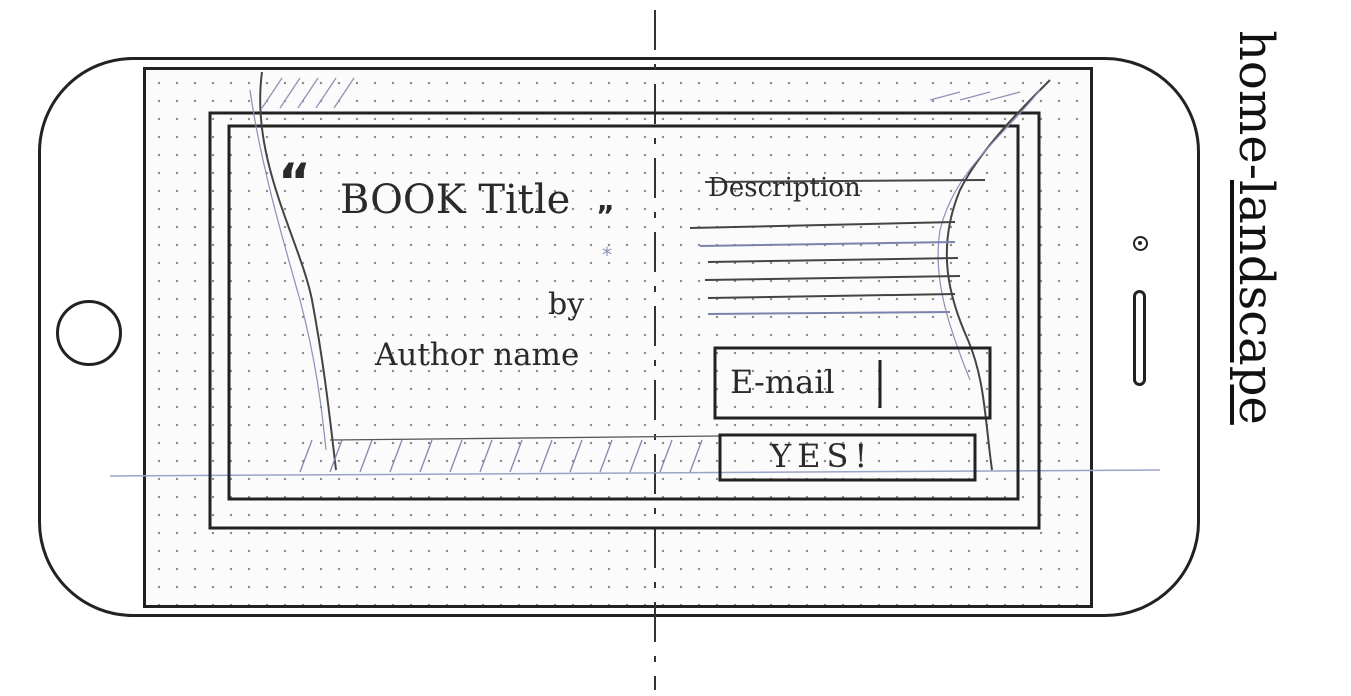  I want to click on hero-image-edge-right-faint, so click(989, 235).